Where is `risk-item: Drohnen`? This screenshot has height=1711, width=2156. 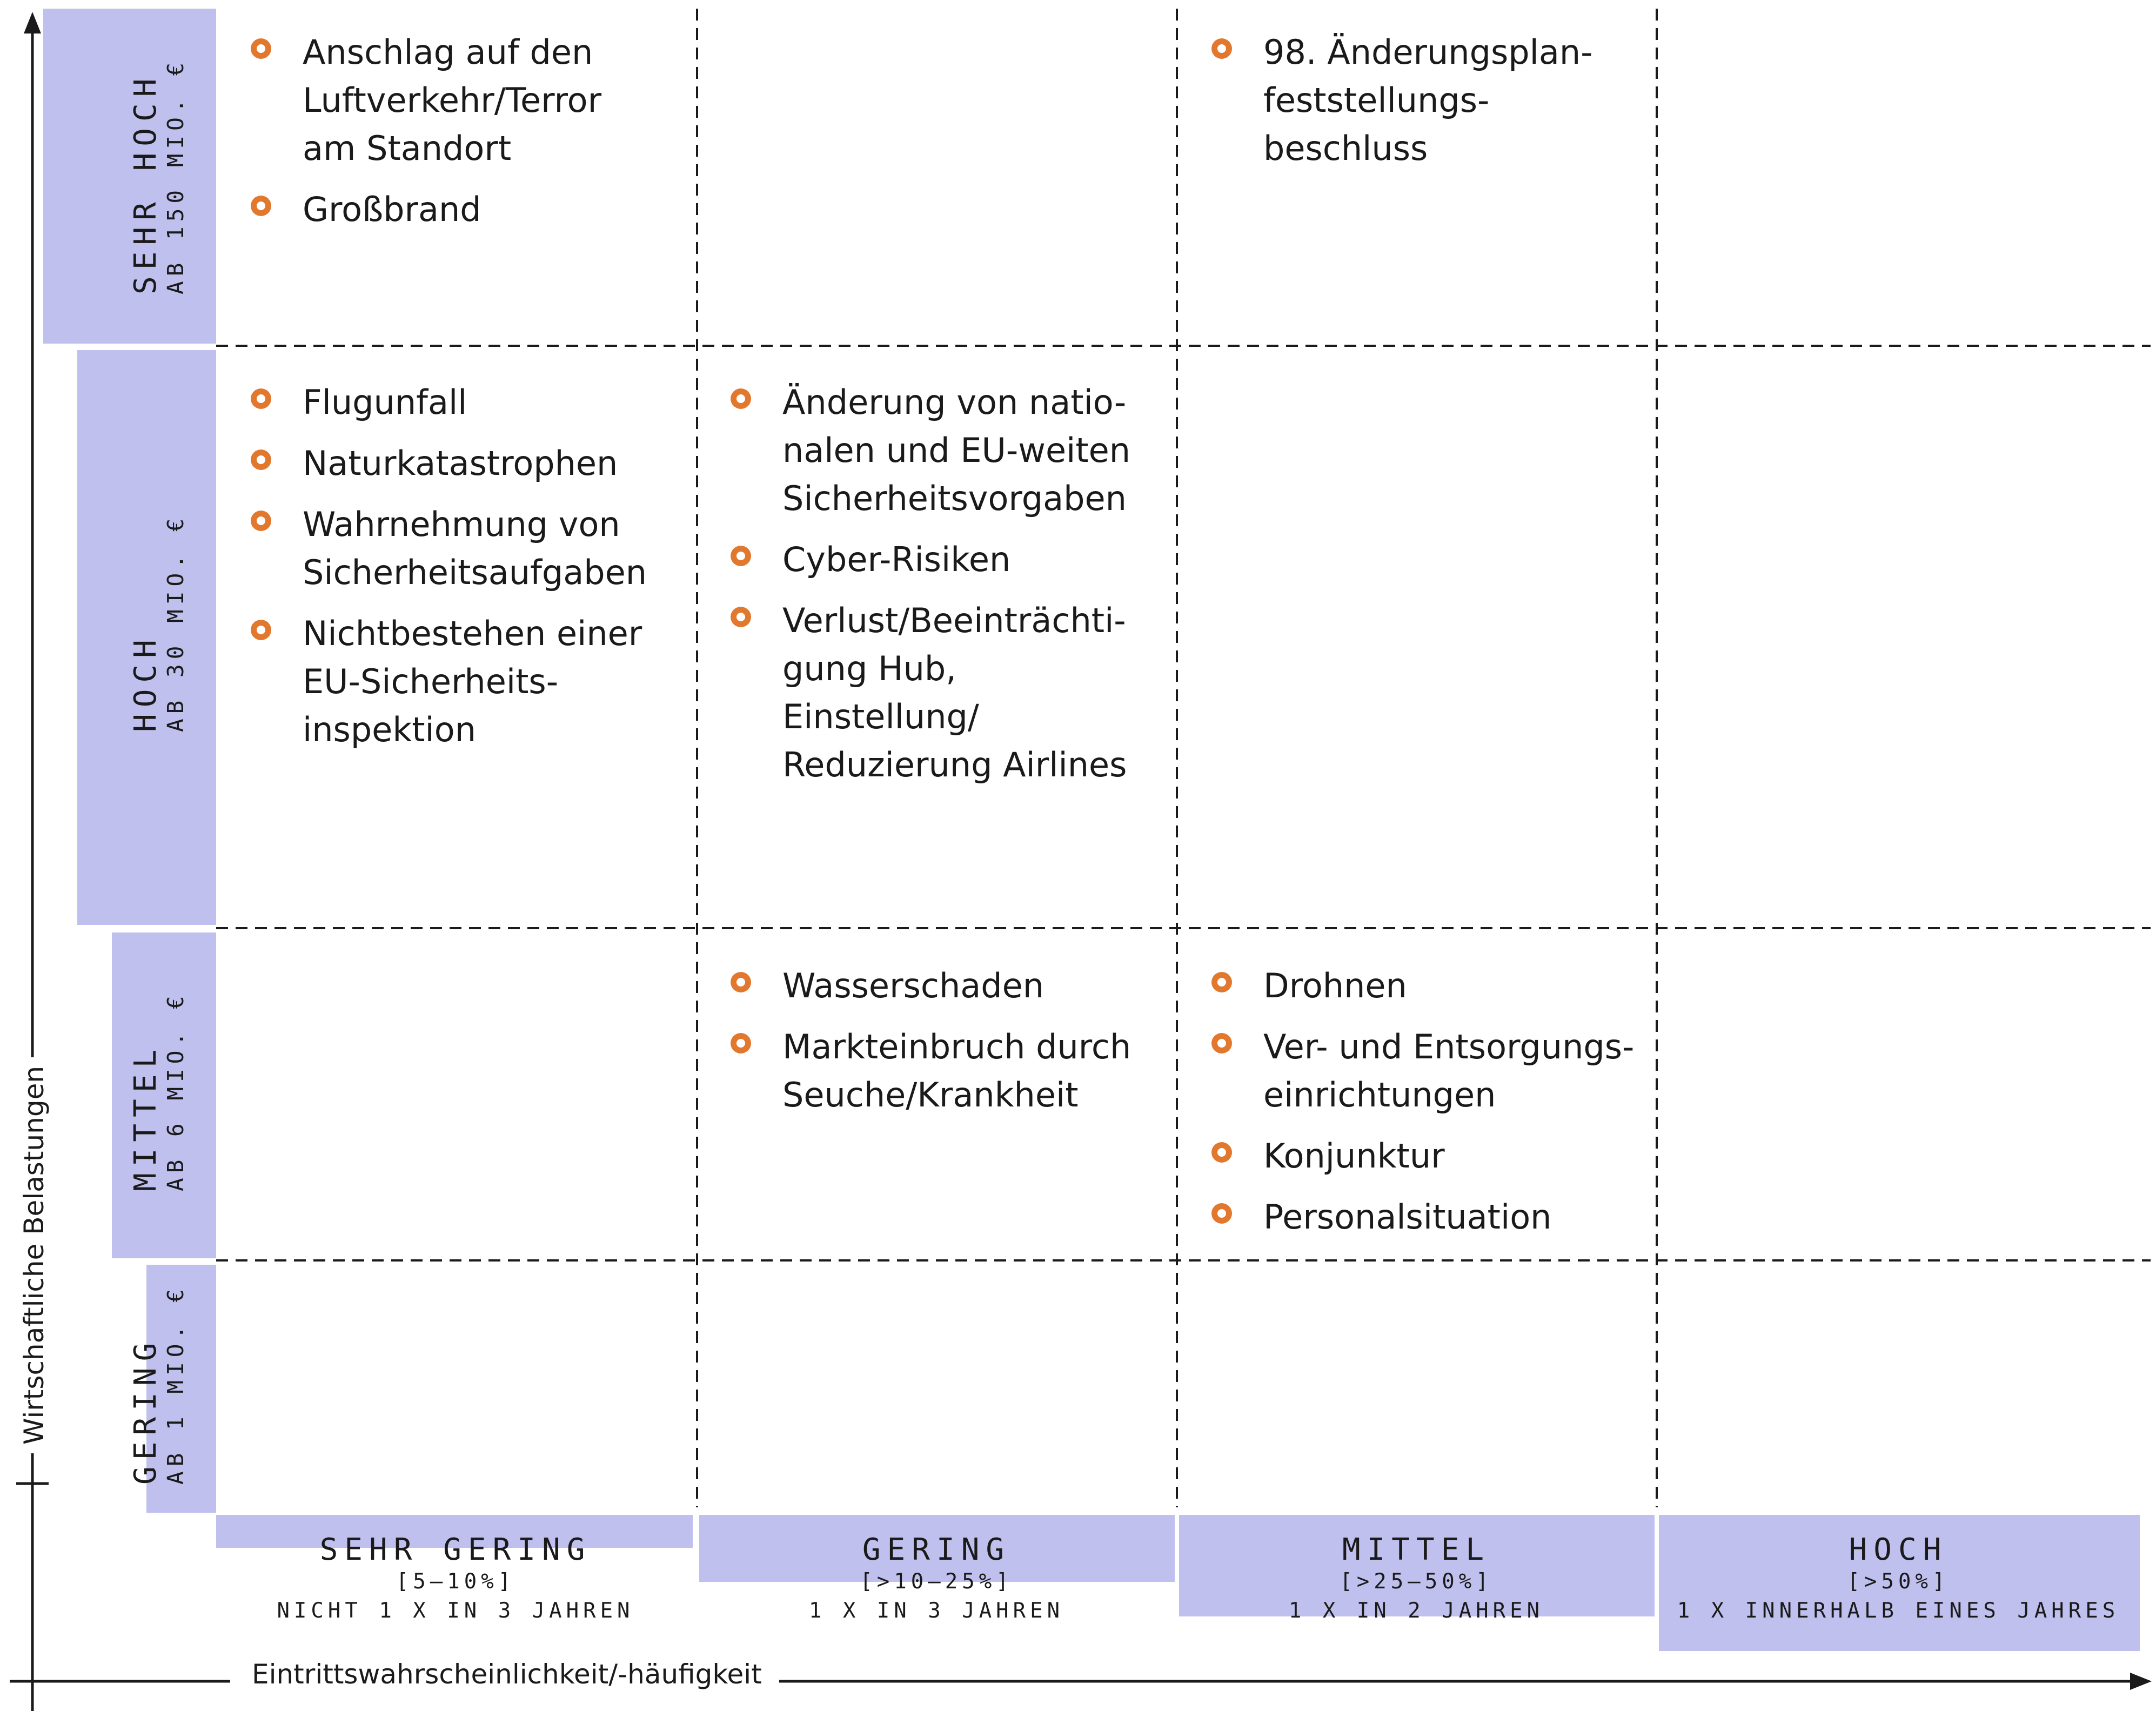 risk-item: Drohnen is located at coordinates (1427, 986).